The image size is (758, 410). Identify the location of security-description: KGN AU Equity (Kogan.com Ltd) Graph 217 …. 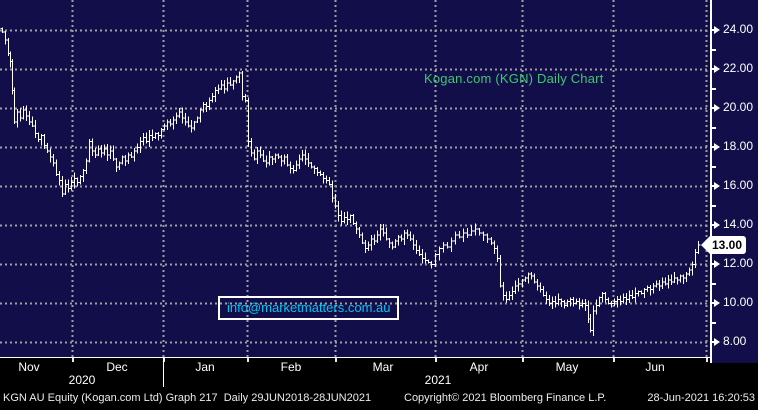
(187, 398).